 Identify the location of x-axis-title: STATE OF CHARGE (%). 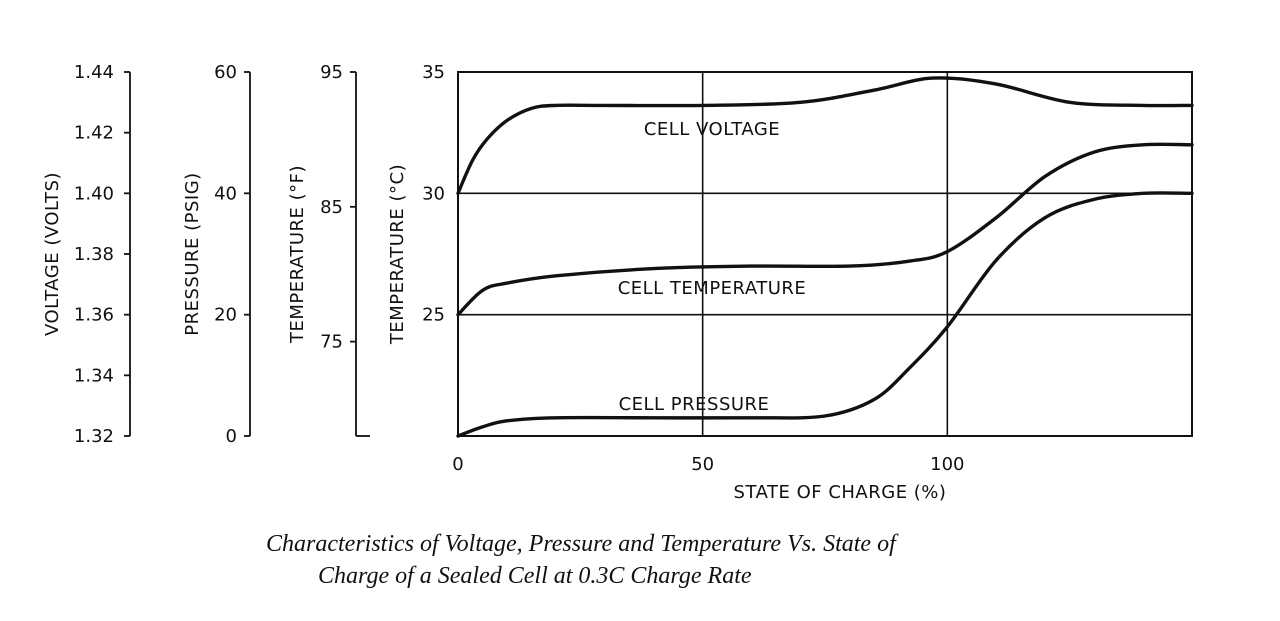
(840, 492).